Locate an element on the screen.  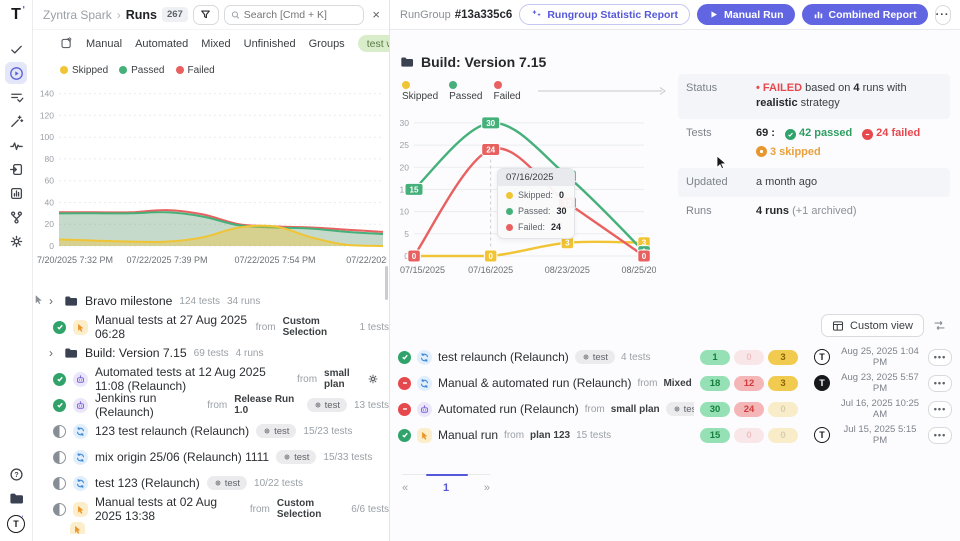
sidebar-item-list-check is located at coordinates (16, 97).